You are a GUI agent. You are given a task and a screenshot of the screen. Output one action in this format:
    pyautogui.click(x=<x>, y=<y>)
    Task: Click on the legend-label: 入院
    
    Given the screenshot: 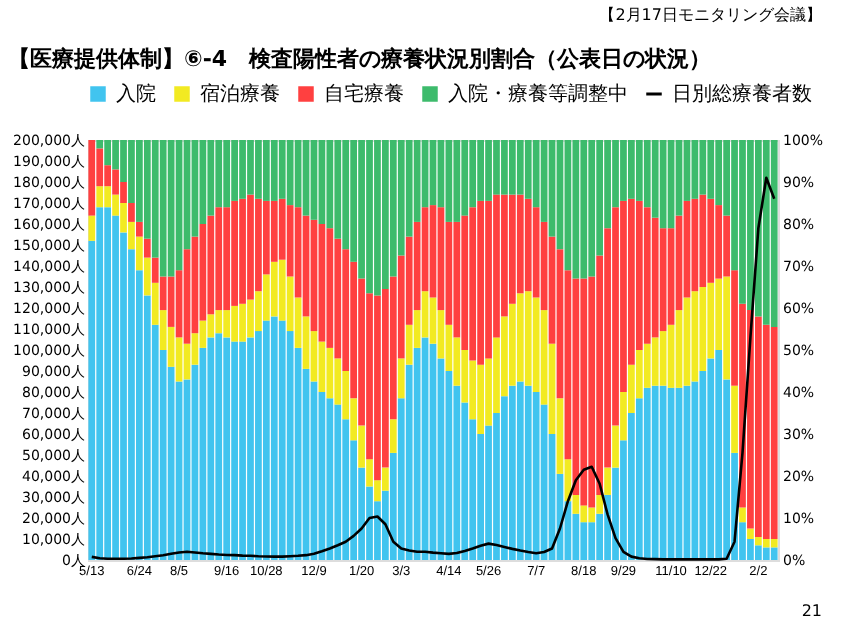 What is the action you would take?
    pyautogui.click(x=136, y=94)
    